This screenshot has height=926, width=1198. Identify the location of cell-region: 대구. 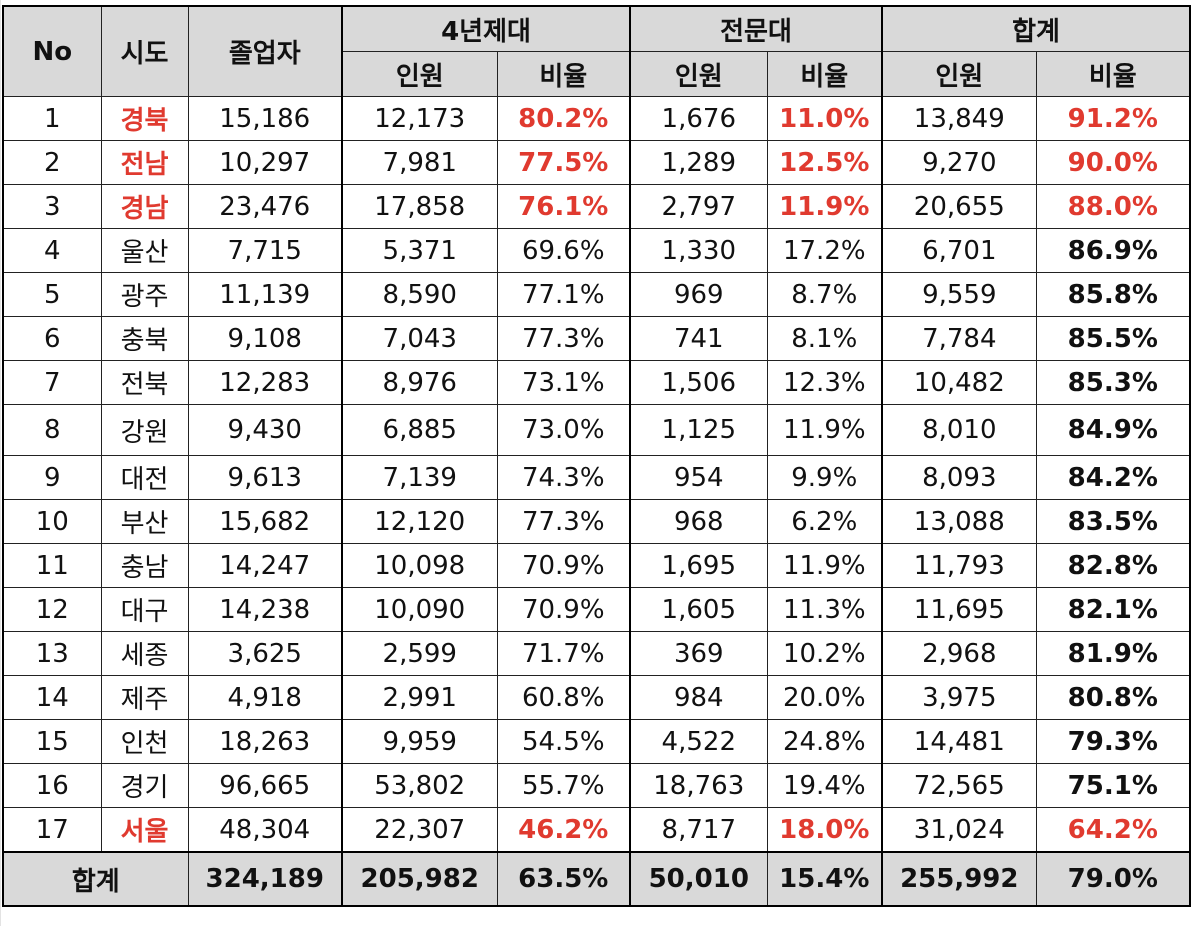
(144, 609).